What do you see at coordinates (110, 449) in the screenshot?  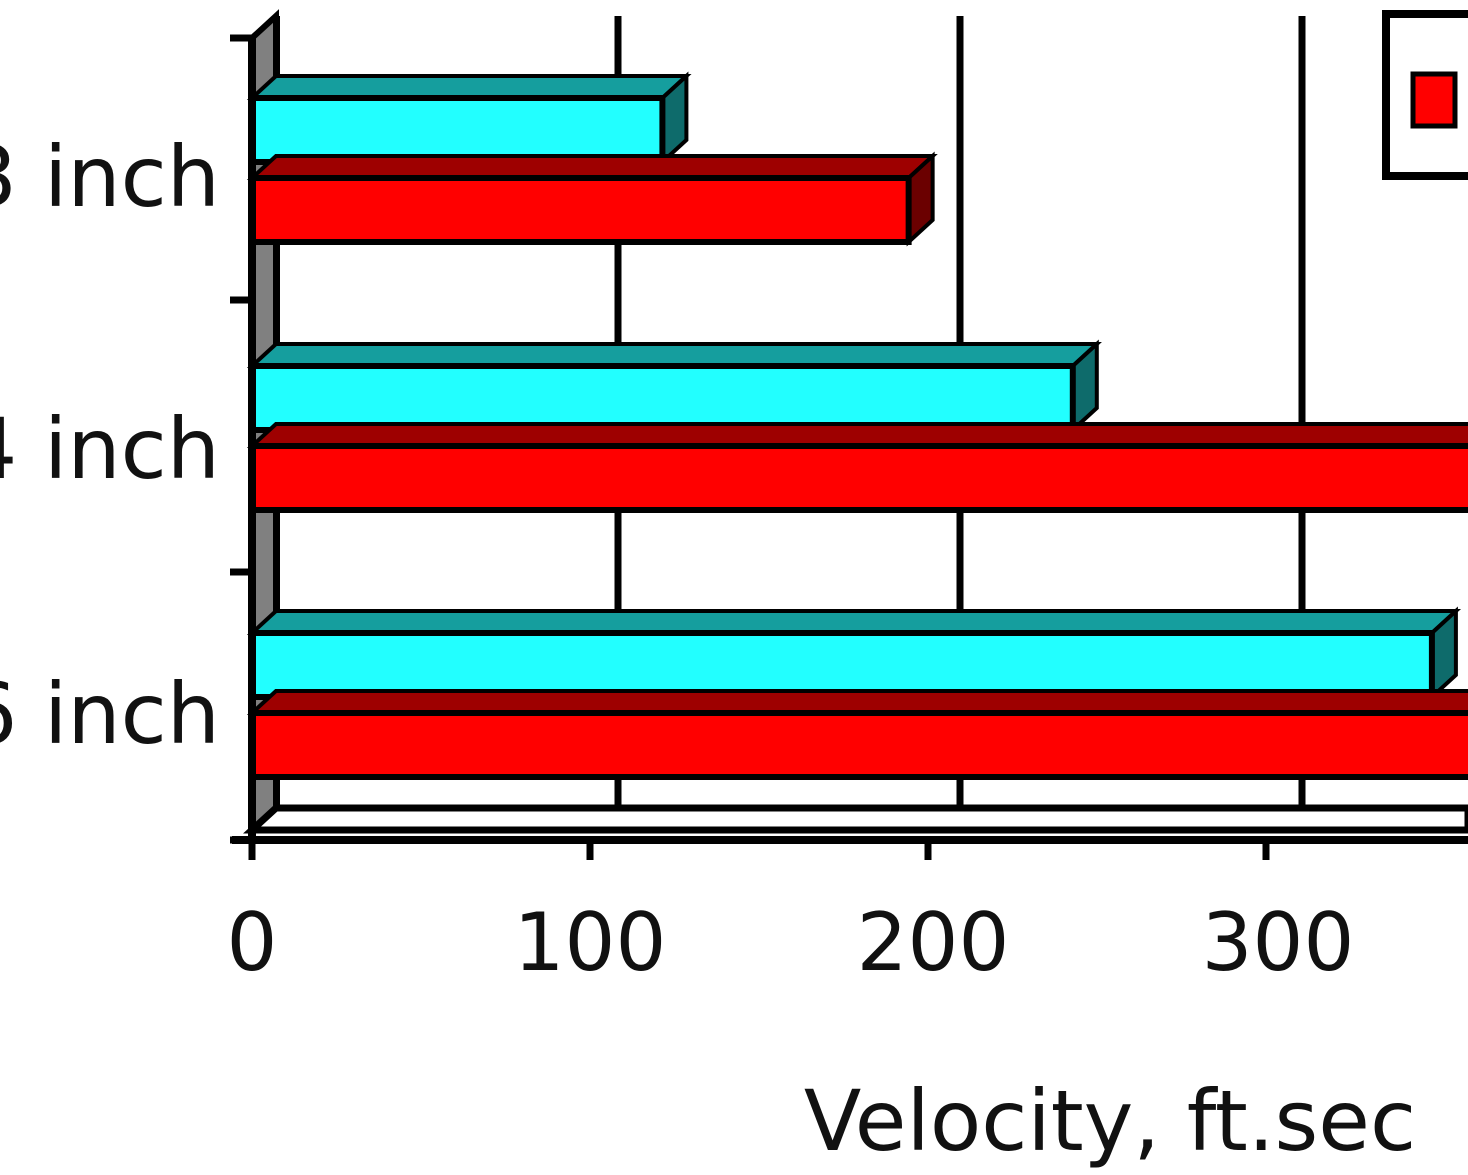 I see `category-label-4-inch: 4 inch` at bounding box center [110, 449].